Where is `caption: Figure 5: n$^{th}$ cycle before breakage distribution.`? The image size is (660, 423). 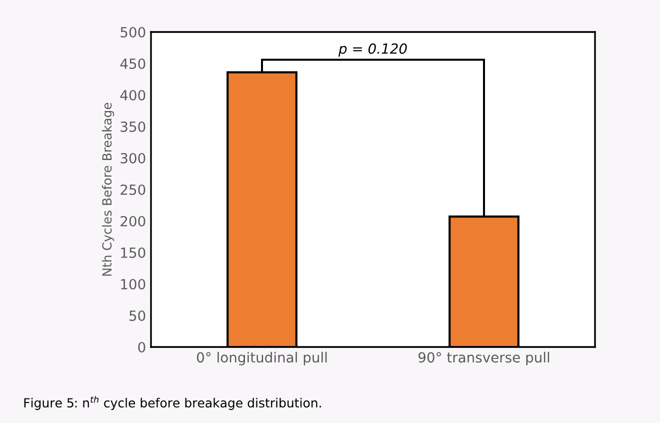
caption: Figure 5: n$^{th}$ cycle before breakage distribution. is located at coordinates (172, 403).